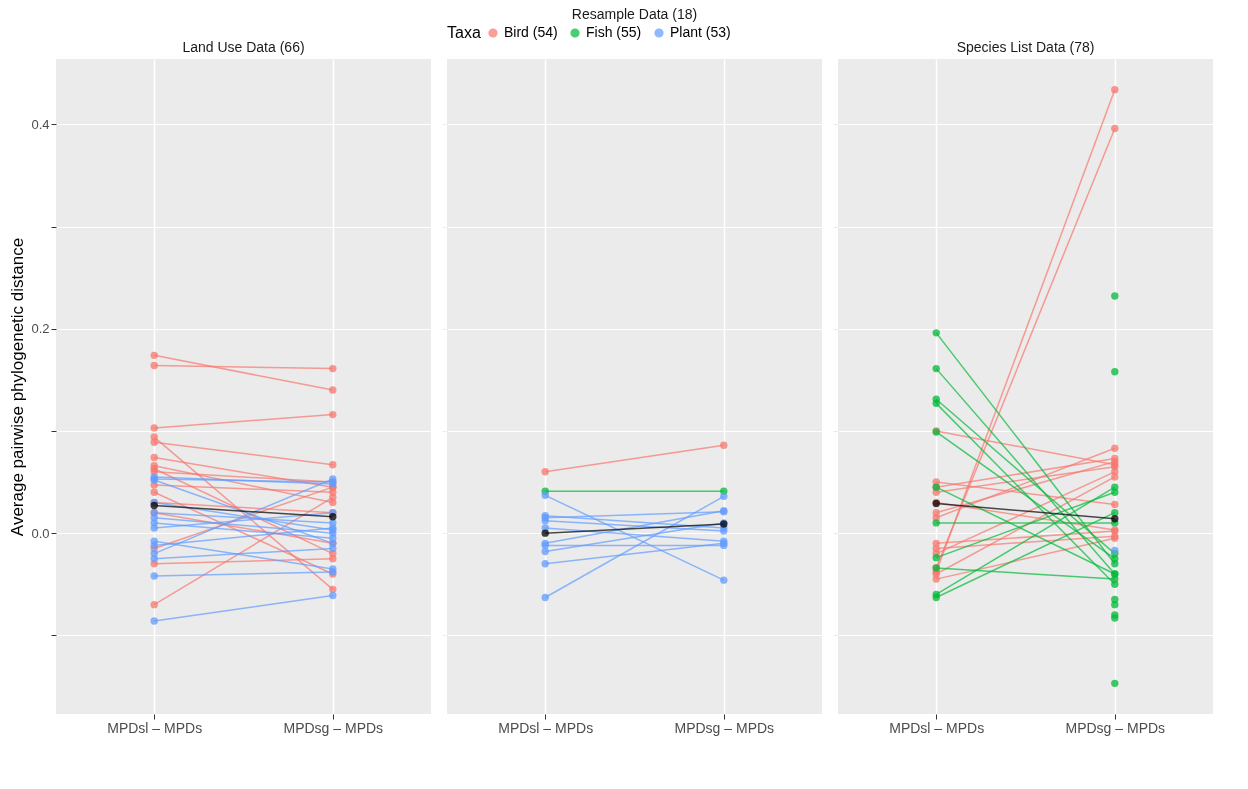  Describe the element at coordinates (40, 124) in the screenshot. I see `y-tick-label: 0.4` at that location.